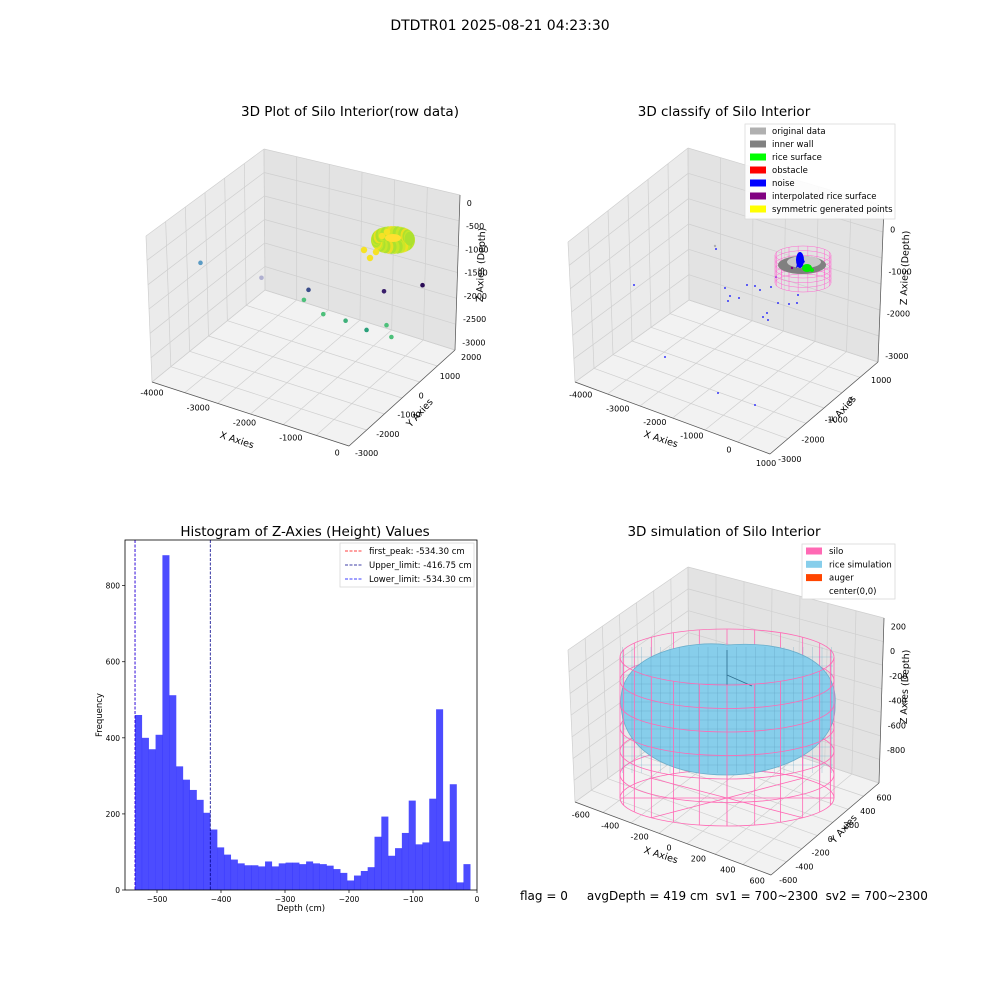 This screenshot has height=1000, width=1000. I want to click on y-tick-label: -1000, so click(836, 420).